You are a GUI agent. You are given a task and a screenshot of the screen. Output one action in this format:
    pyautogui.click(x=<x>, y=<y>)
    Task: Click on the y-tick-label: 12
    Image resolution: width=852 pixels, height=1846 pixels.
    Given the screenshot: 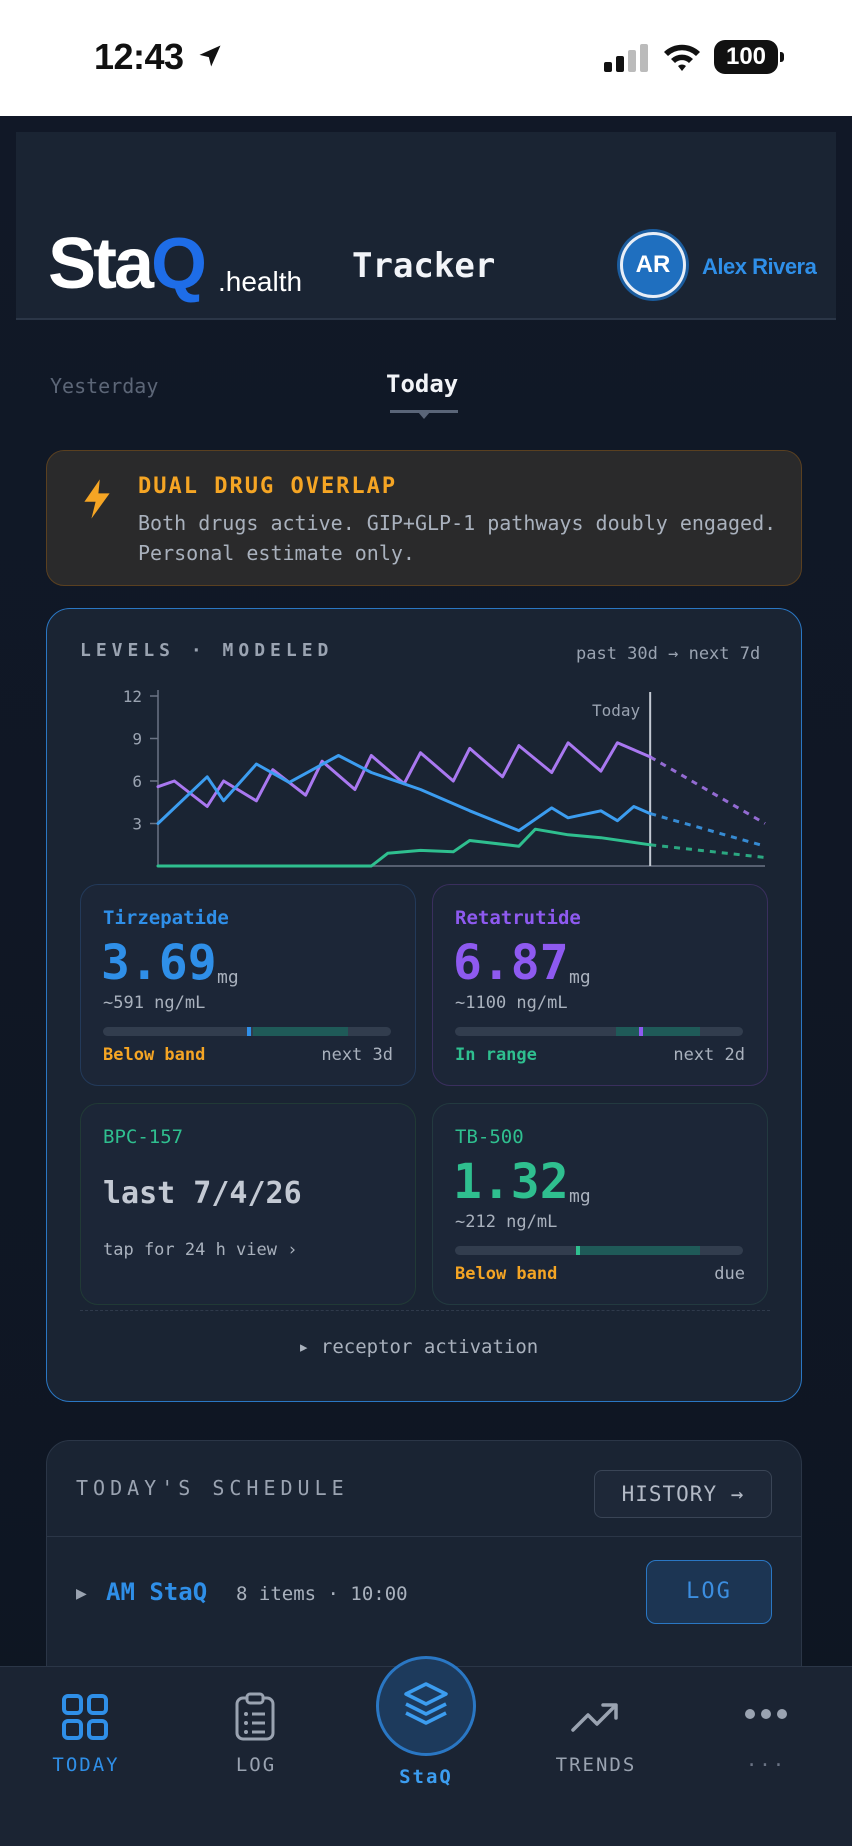 What is the action you would take?
    pyautogui.click(x=132, y=696)
    